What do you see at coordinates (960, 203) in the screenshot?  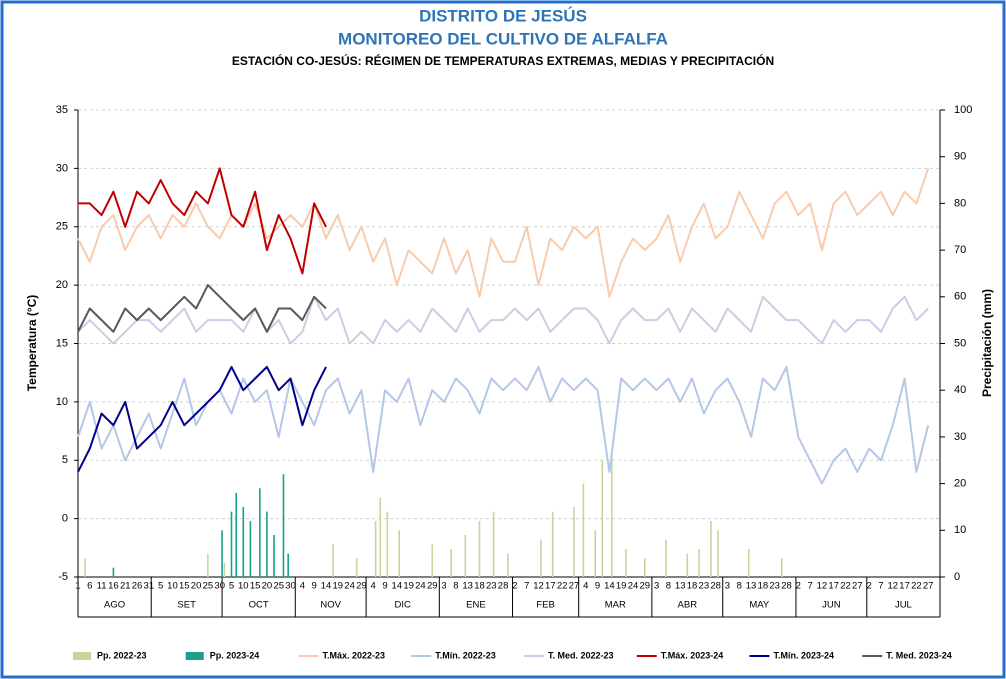 I see `y2-tick-label: 80` at bounding box center [960, 203].